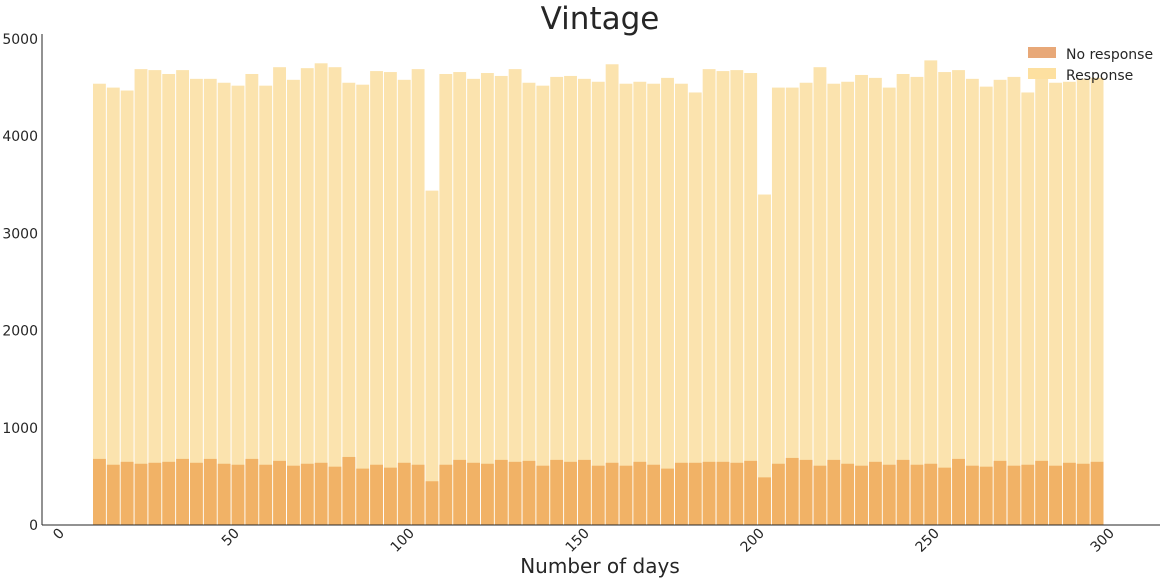 This screenshot has width=1165, height=584. What do you see at coordinates (600, 566) in the screenshot?
I see `x-axis-label: Number of days` at bounding box center [600, 566].